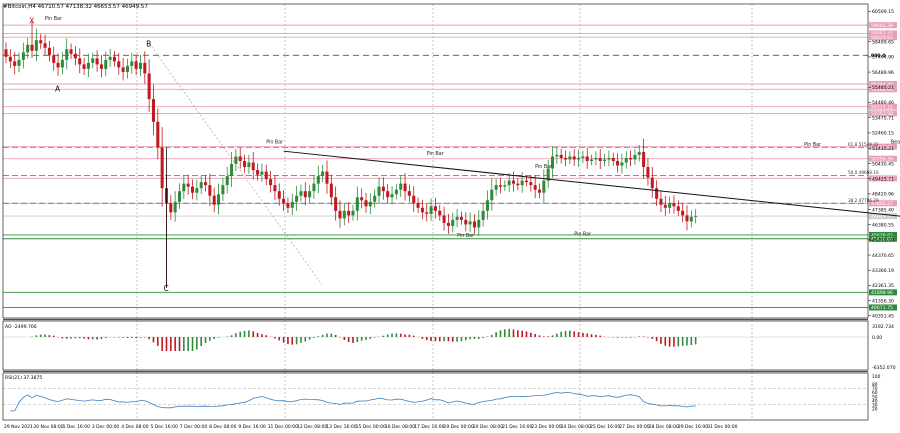 This screenshot has width=900, height=433. I want to click on level-price-label: 46949.57, so click(882, 217).